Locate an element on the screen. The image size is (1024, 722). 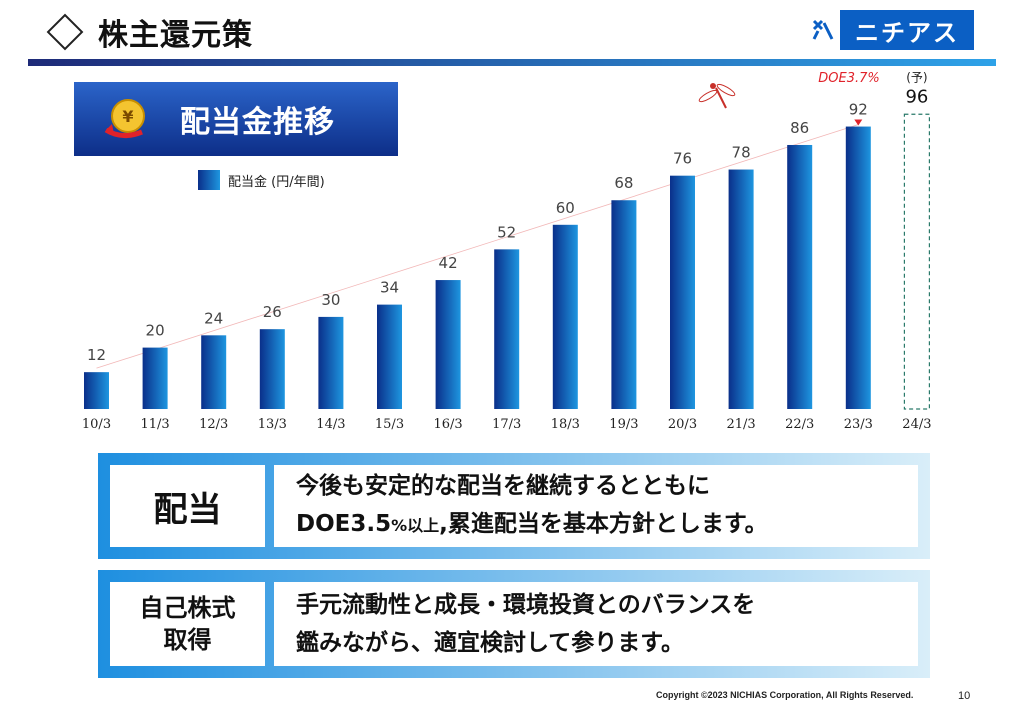
dividend-line-2: DOE3.5%以上,累進配当を基本方針とします。 is located at coordinates (607, 525).